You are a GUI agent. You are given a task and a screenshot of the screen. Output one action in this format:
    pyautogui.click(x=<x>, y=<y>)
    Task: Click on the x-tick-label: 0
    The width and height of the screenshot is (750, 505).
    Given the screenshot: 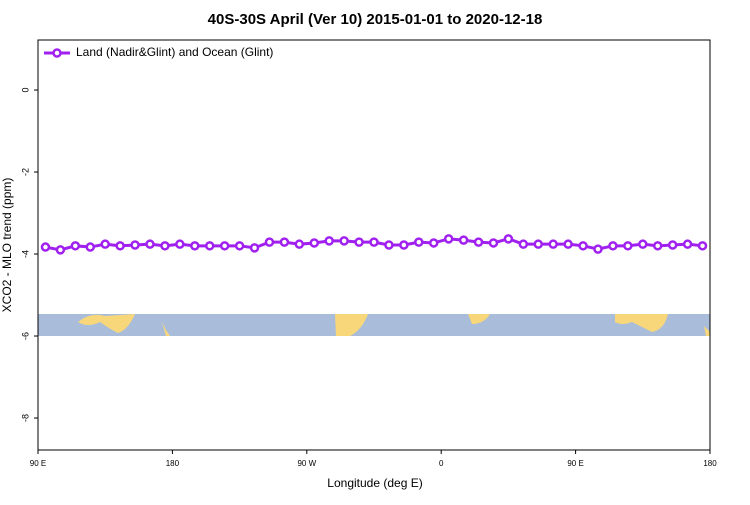 What is the action you would take?
    pyautogui.click(x=441, y=463)
    